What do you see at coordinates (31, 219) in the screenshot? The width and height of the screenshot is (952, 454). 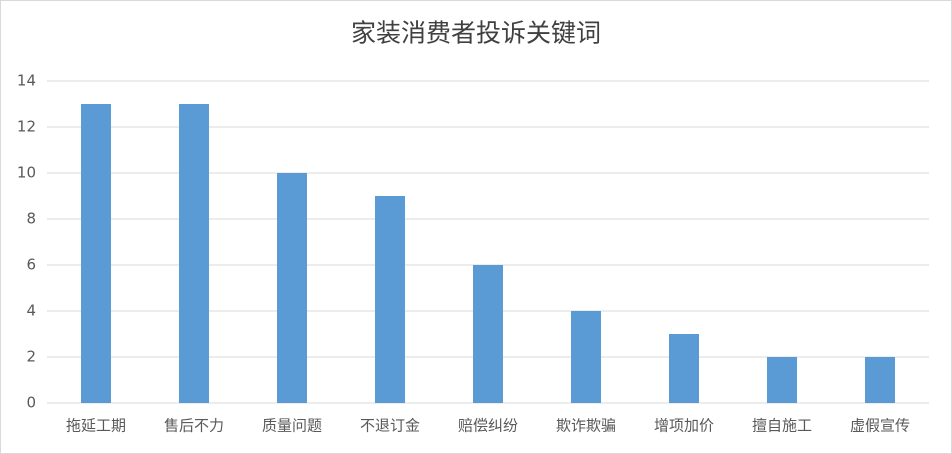 I see `y-tick-label: 8` at bounding box center [31, 219].